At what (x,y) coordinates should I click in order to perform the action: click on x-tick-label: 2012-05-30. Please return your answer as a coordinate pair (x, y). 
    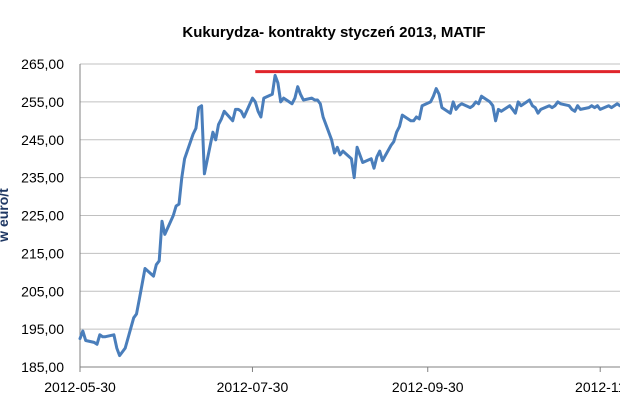
    Looking at the image, I should click on (80, 387).